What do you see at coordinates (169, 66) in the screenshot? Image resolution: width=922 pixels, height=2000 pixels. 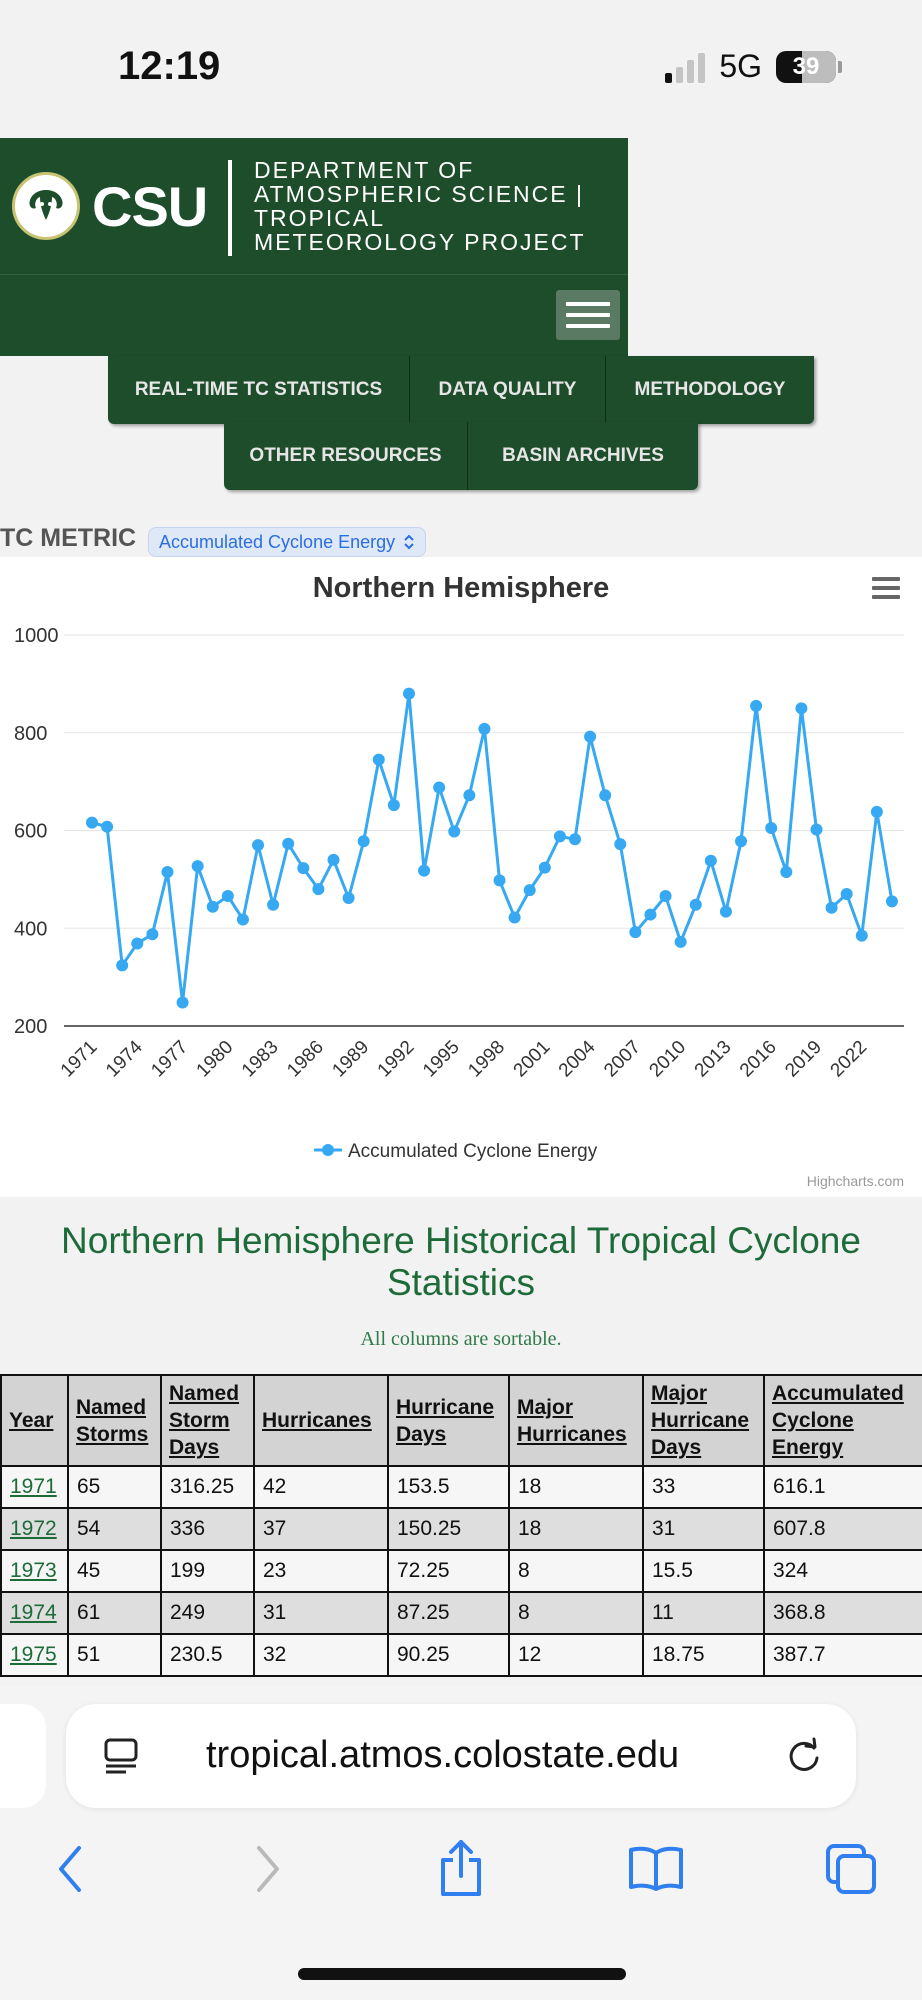 I see `status-time: 12:19` at bounding box center [169, 66].